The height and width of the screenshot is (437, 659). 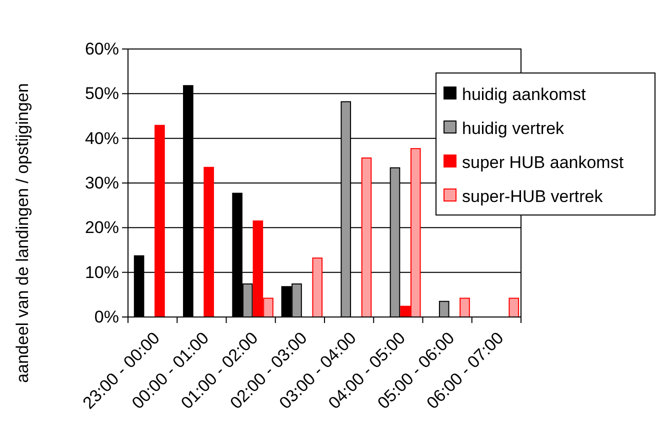 What do you see at coordinates (22, 233) in the screenshot?
I see `y-axis-title: aandeel van de landingen / opstijgingen` at bounding box center [22, 233].